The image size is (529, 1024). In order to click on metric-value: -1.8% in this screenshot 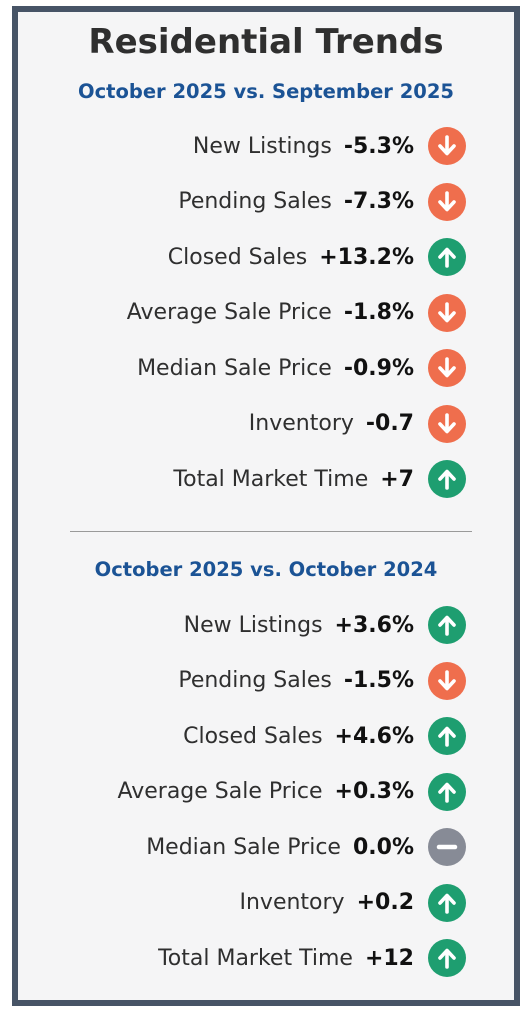, I will do `click(378, 312)`.